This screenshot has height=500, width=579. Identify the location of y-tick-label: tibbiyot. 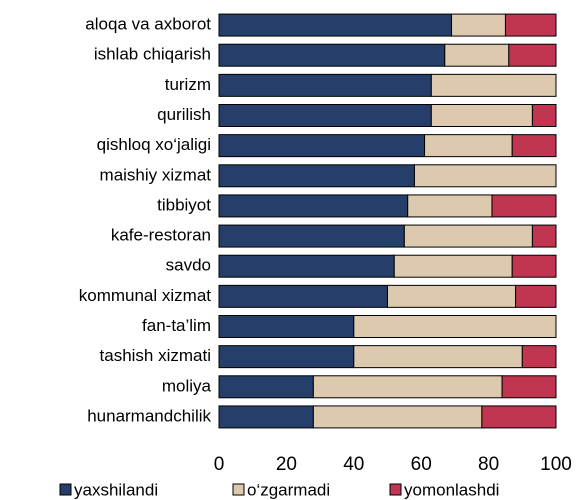
(184, 204).